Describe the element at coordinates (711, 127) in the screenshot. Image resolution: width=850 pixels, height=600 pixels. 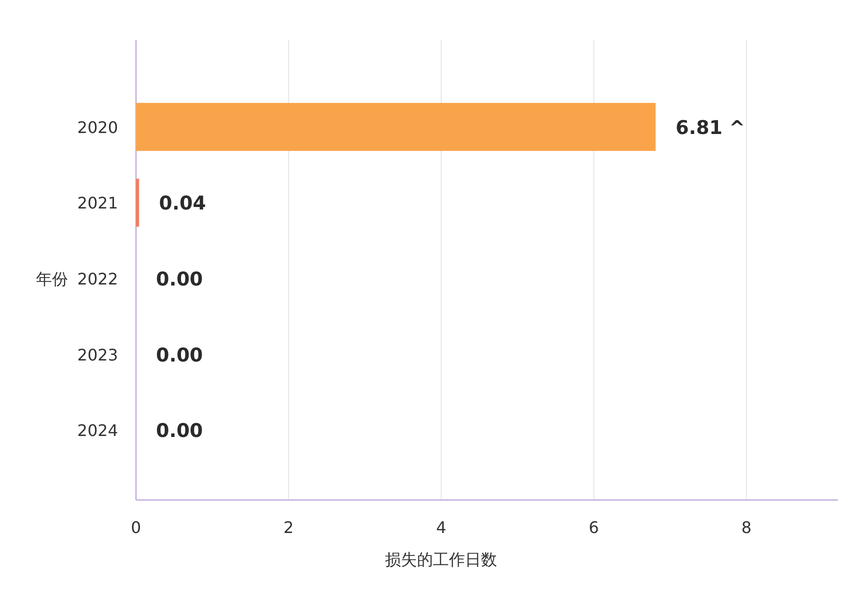
I see `data-label: 6.81 ^` at that location.